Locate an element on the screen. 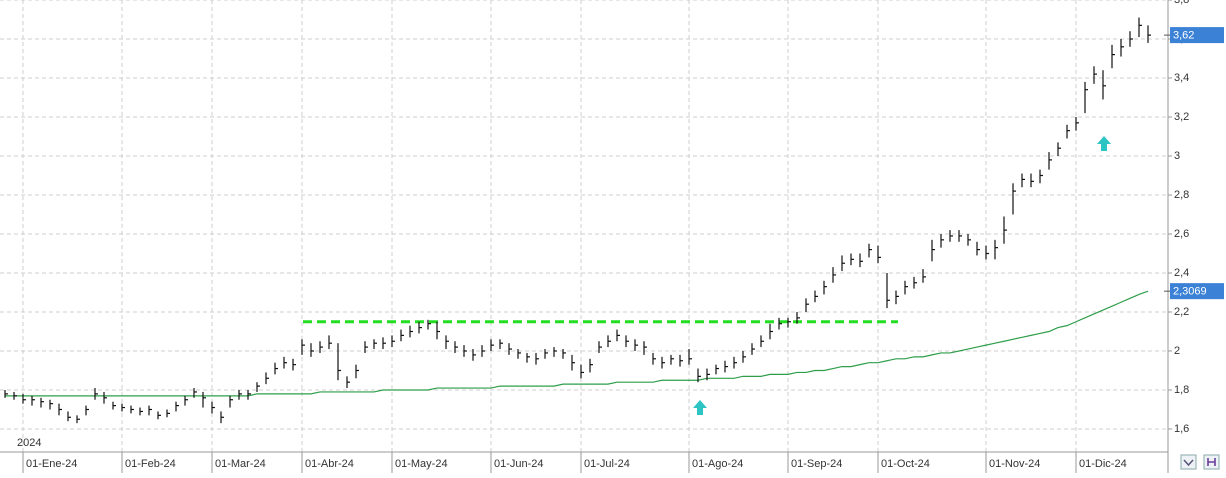 The height and width of the screenshot is (478, 1226). price-tag-label: 3,62 is located at coordinates (1183, 36).